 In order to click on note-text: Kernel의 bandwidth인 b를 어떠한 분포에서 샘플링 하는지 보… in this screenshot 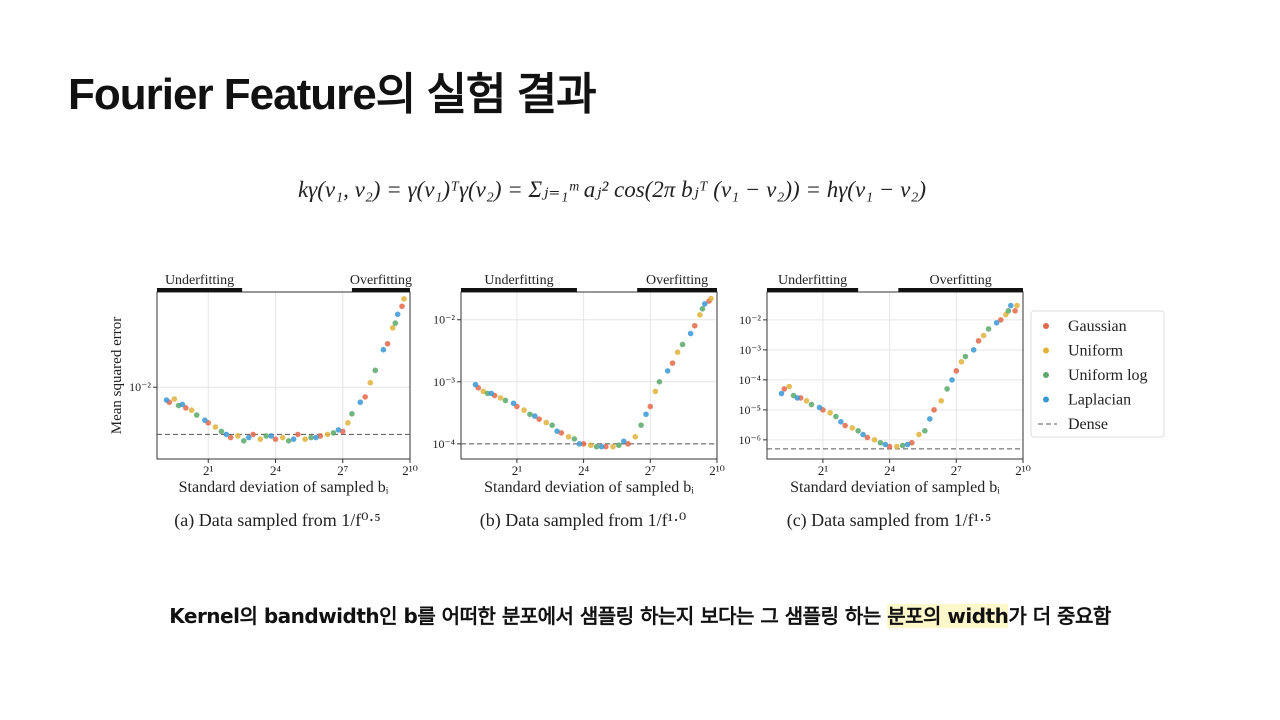, I will do `click(528, 616)`.